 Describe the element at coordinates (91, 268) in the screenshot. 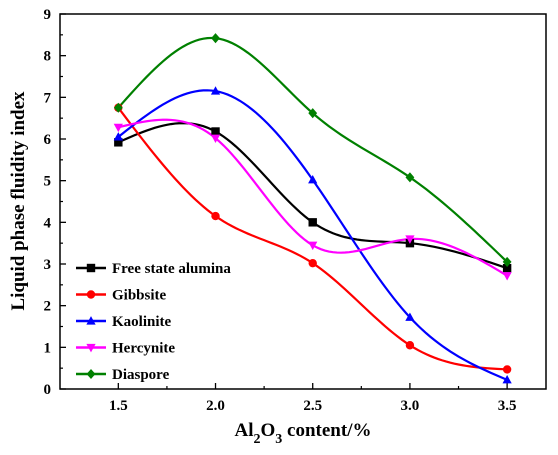

I see `legend-marker-free-state-alumina` at that location.